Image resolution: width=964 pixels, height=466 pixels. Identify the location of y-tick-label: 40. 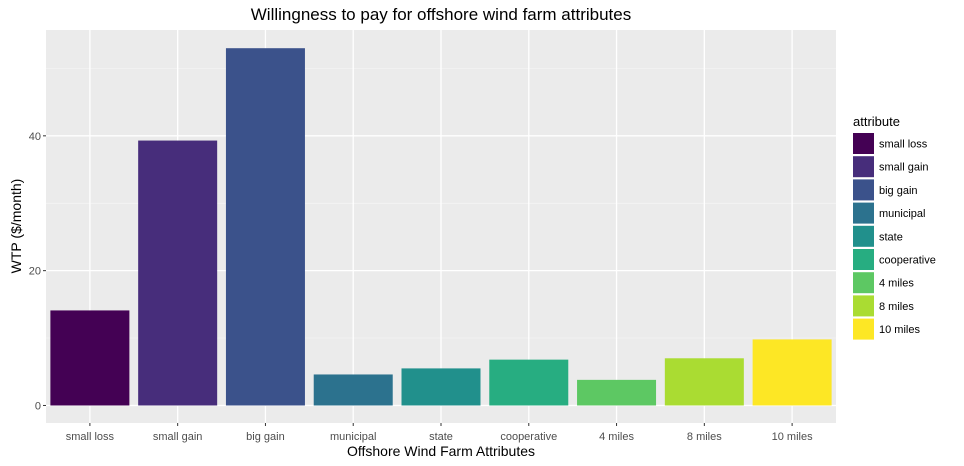
(35, 137).